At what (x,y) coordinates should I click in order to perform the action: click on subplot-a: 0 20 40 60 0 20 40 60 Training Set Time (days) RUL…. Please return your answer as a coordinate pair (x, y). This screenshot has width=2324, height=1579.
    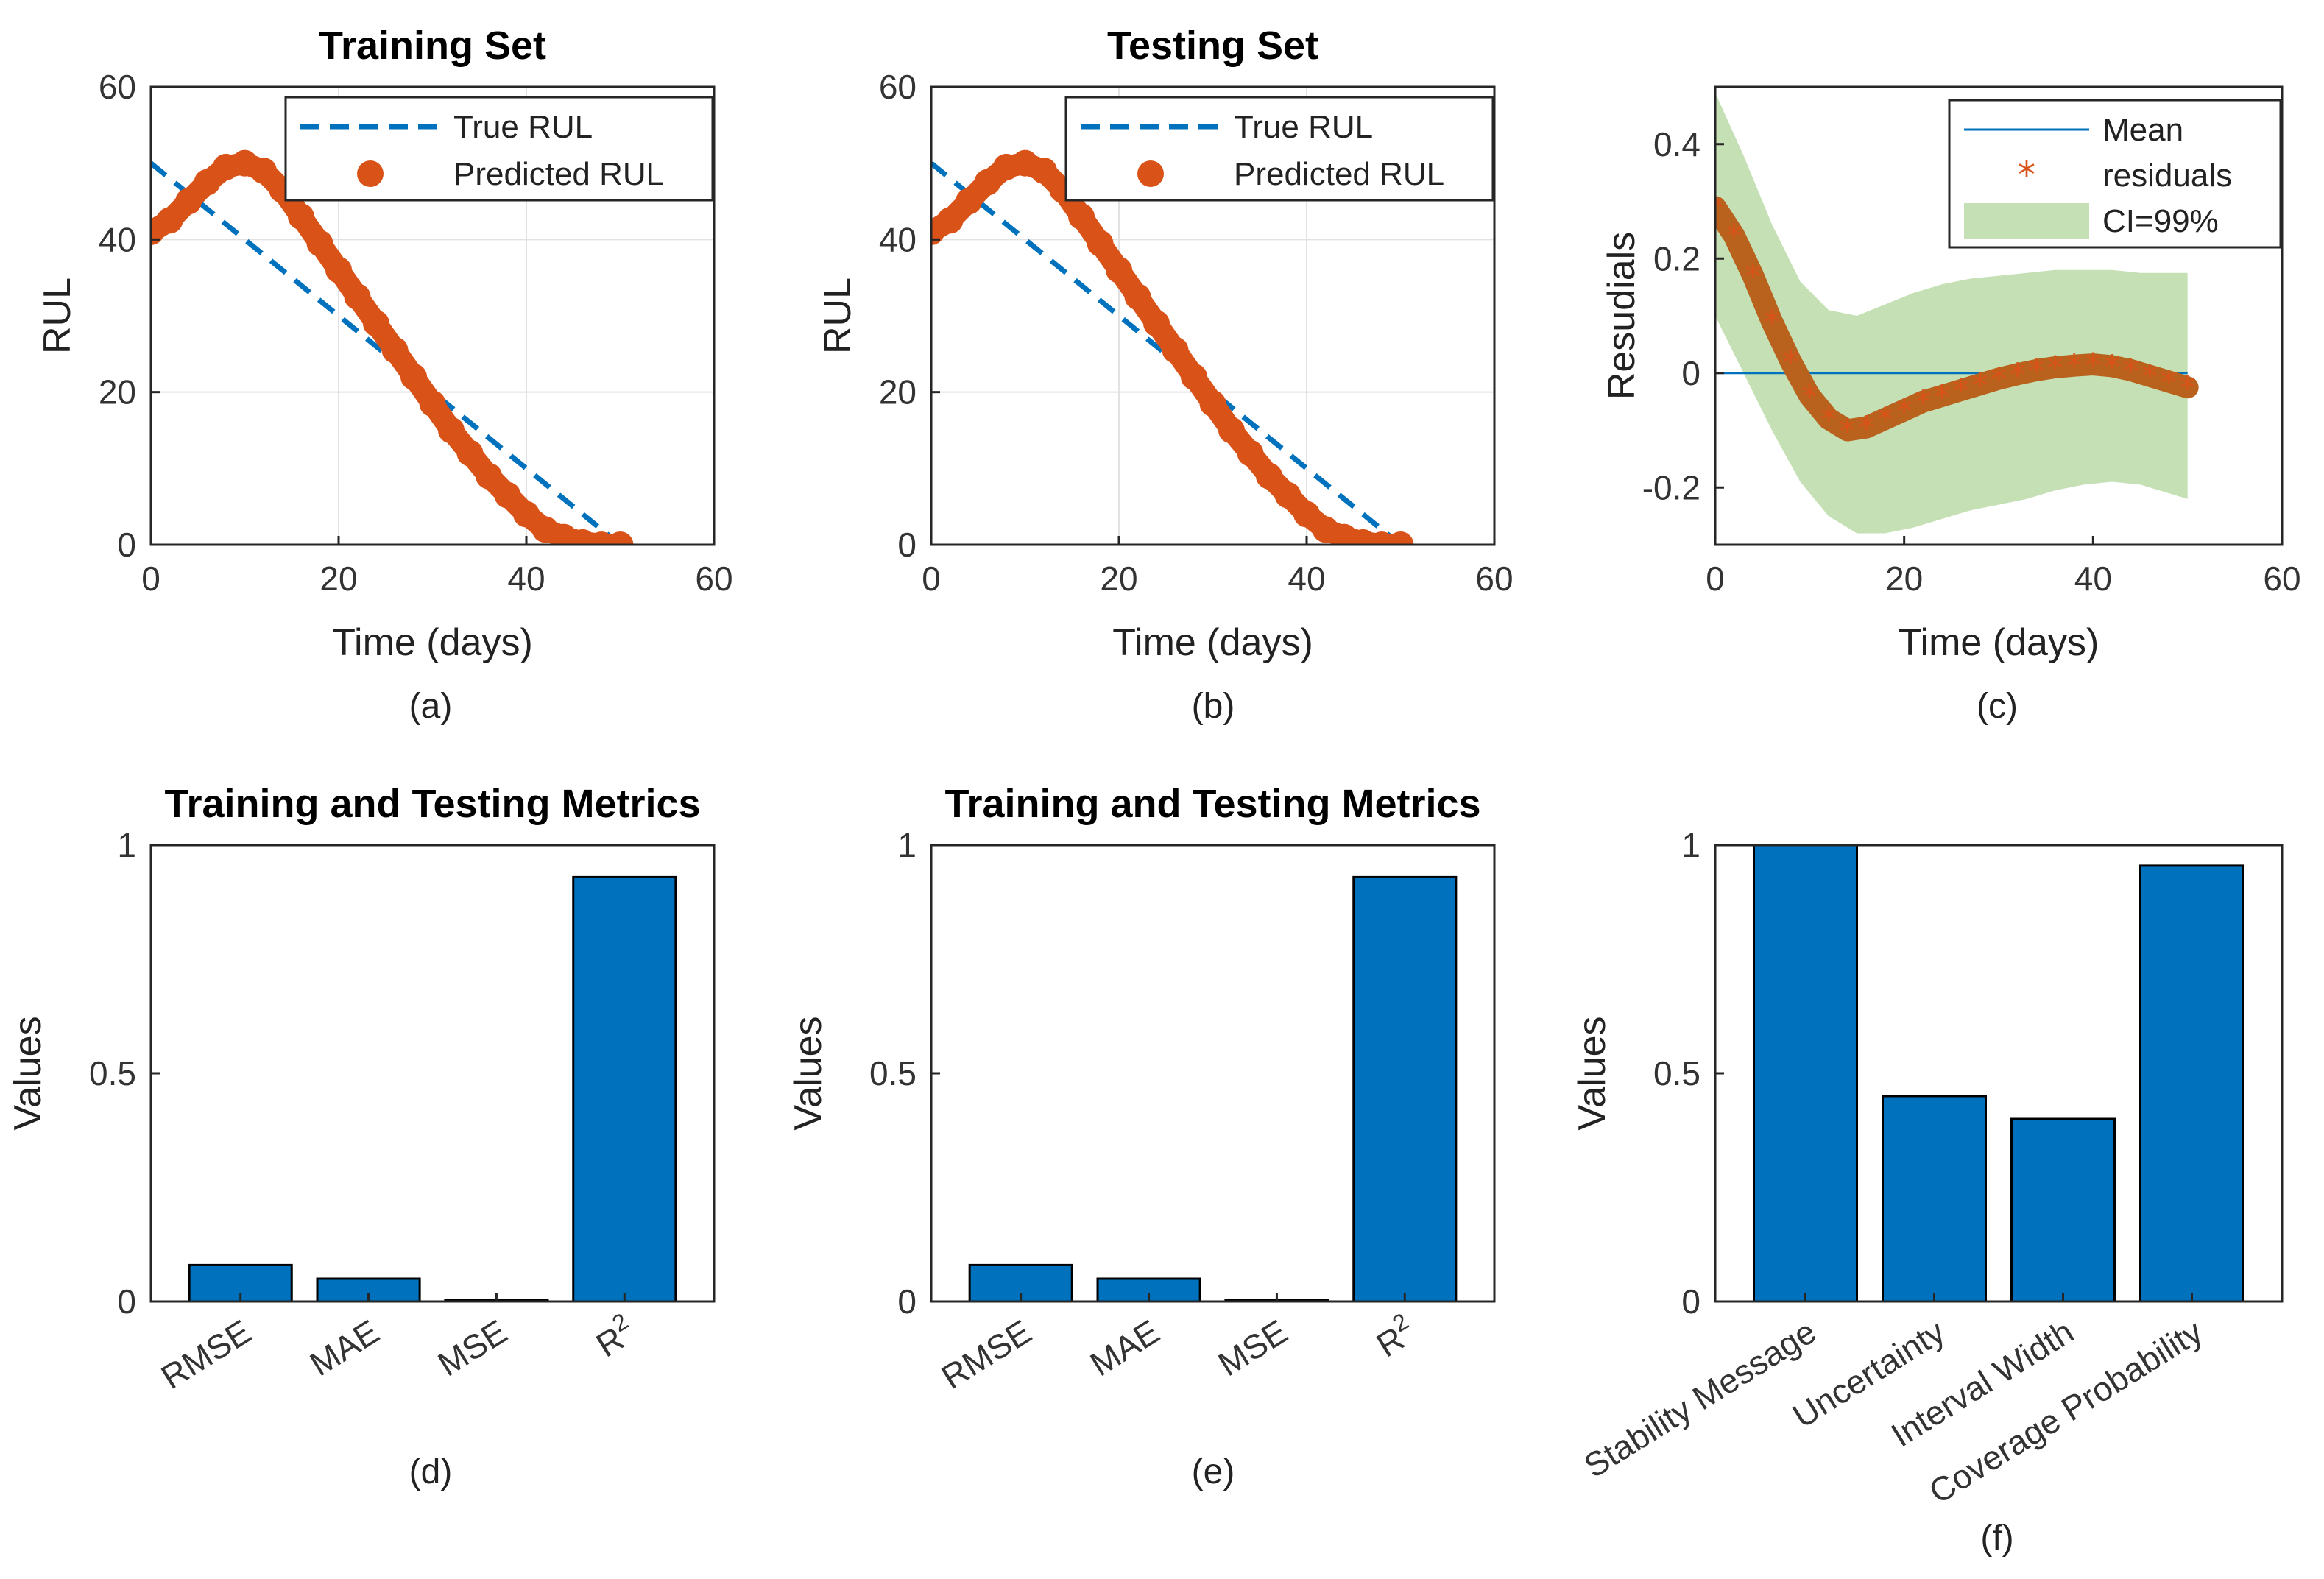
    Looking at the image, I should click on (384, 375).